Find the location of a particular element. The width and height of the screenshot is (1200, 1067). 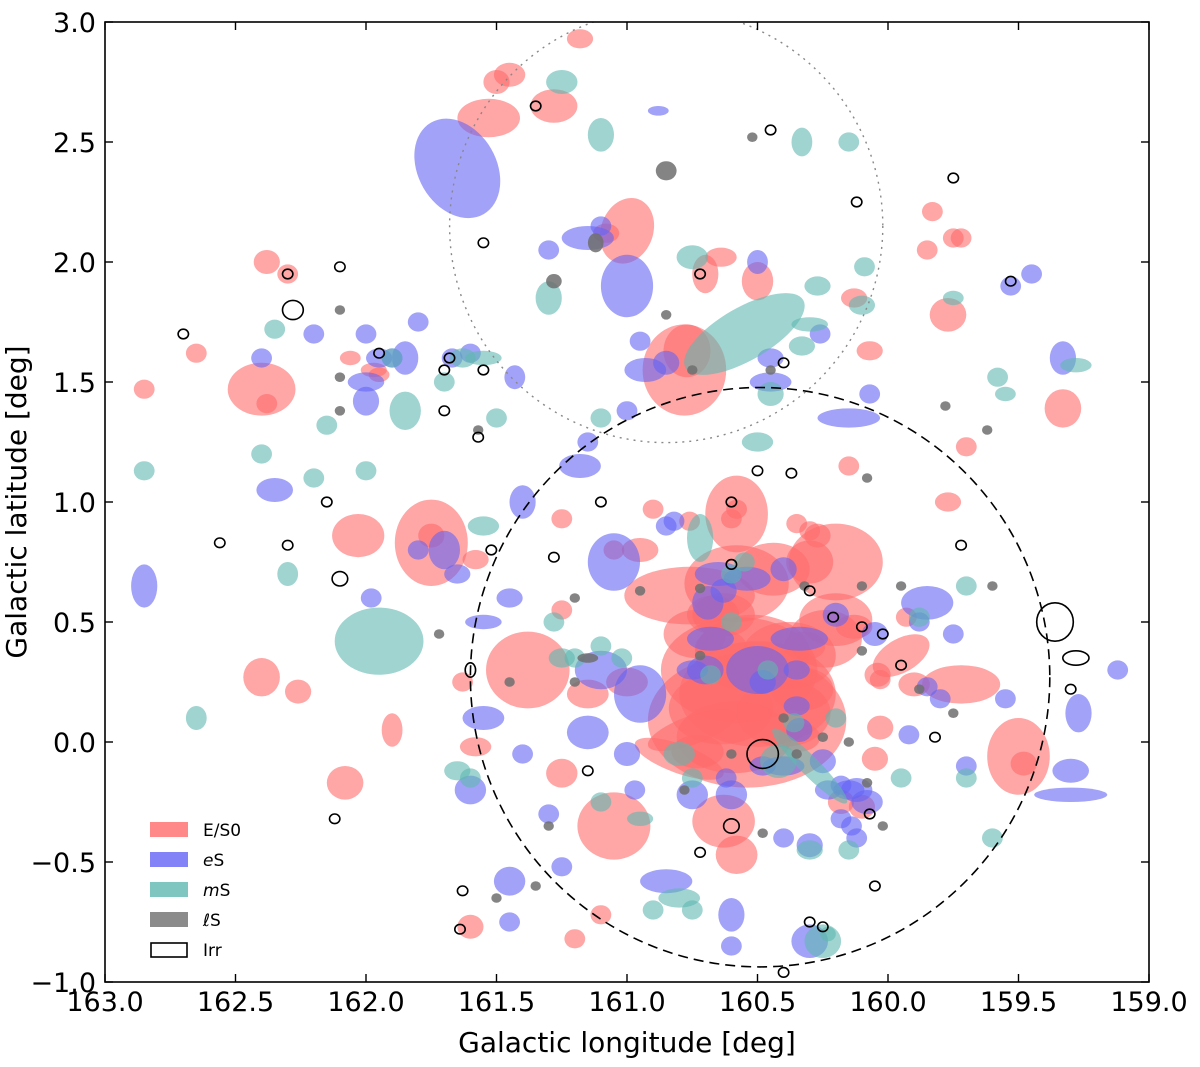

y-tick-label: 3.0 is located at coordinates (74, 23).